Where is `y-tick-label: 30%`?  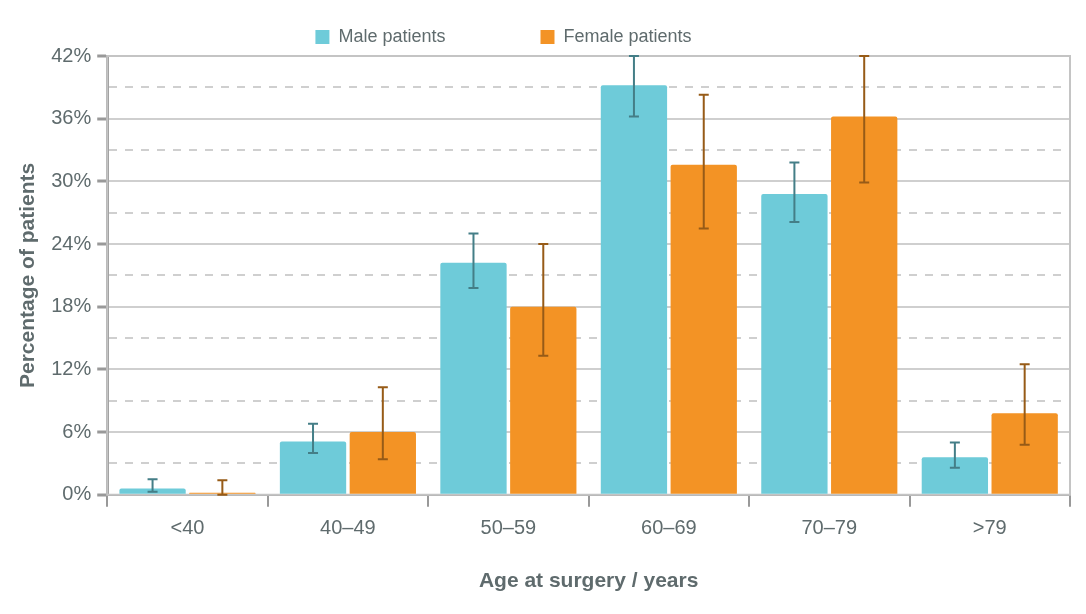
y-tick-label: 30% is located at coordinates (71, 179).